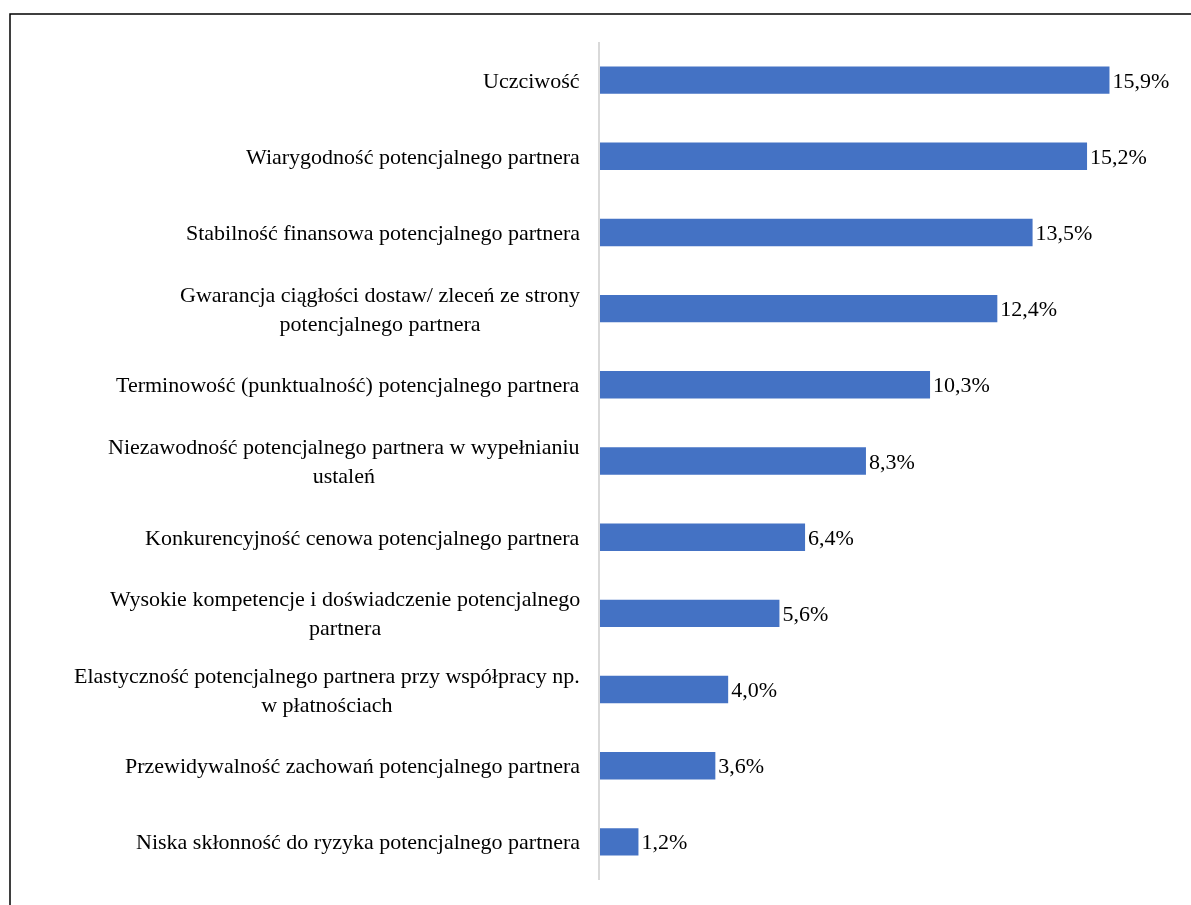  I want to click on data-label: 12,4%, so click(1029, 309).